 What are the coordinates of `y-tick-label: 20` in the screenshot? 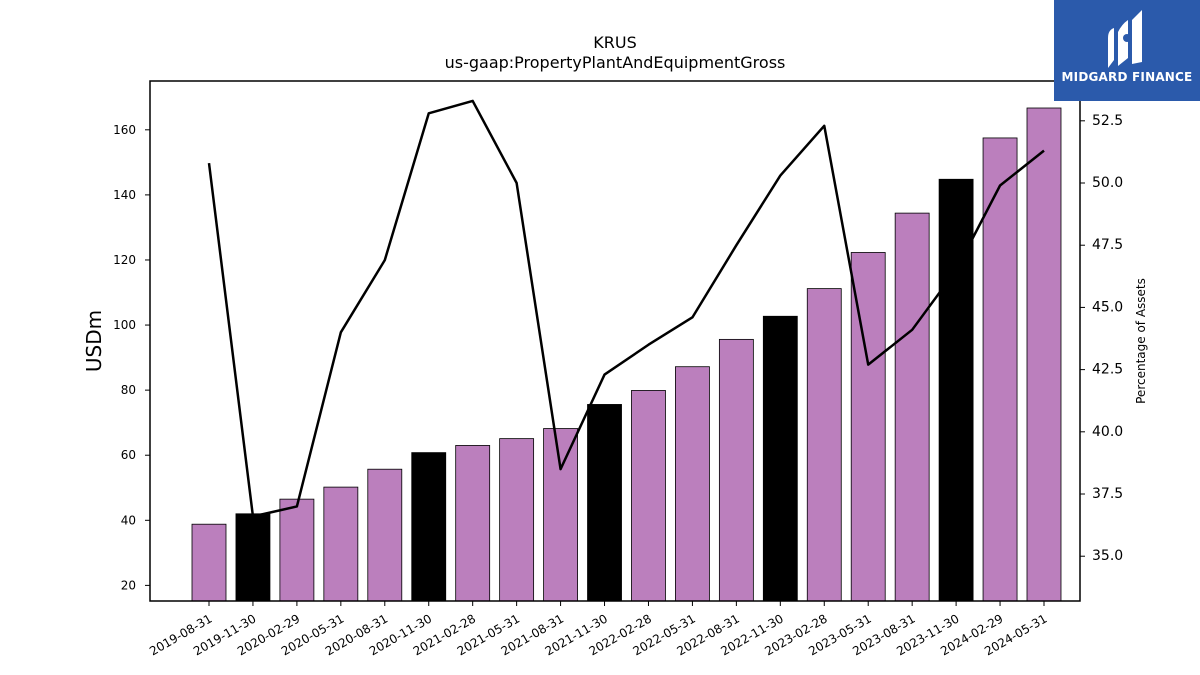 It's located at (128, 585).